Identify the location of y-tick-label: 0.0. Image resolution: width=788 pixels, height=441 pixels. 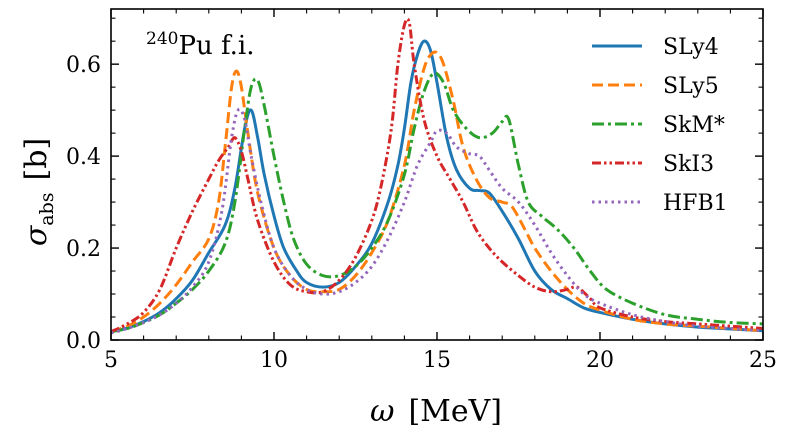
(83, 341).